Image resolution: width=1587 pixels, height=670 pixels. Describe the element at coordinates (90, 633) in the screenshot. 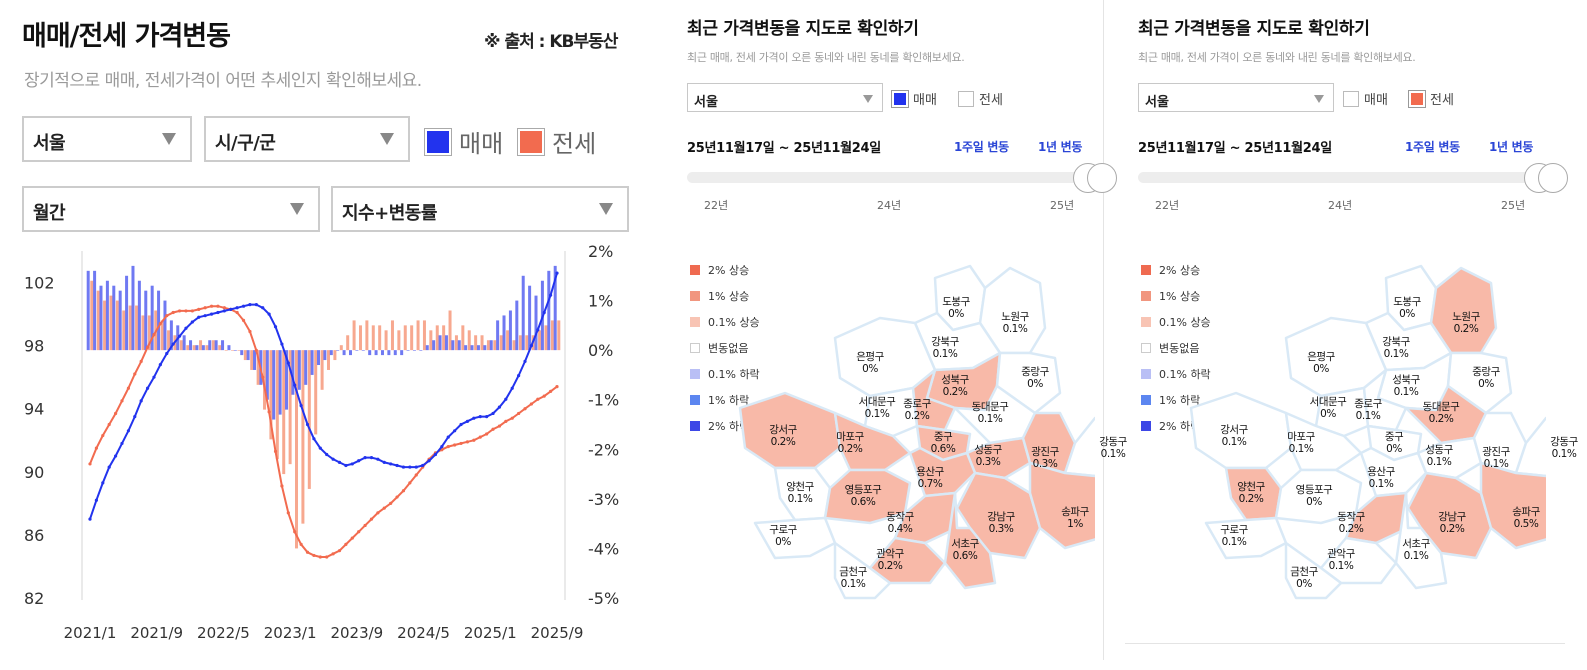

I see `x-tick-label: 2021/1` at that location.